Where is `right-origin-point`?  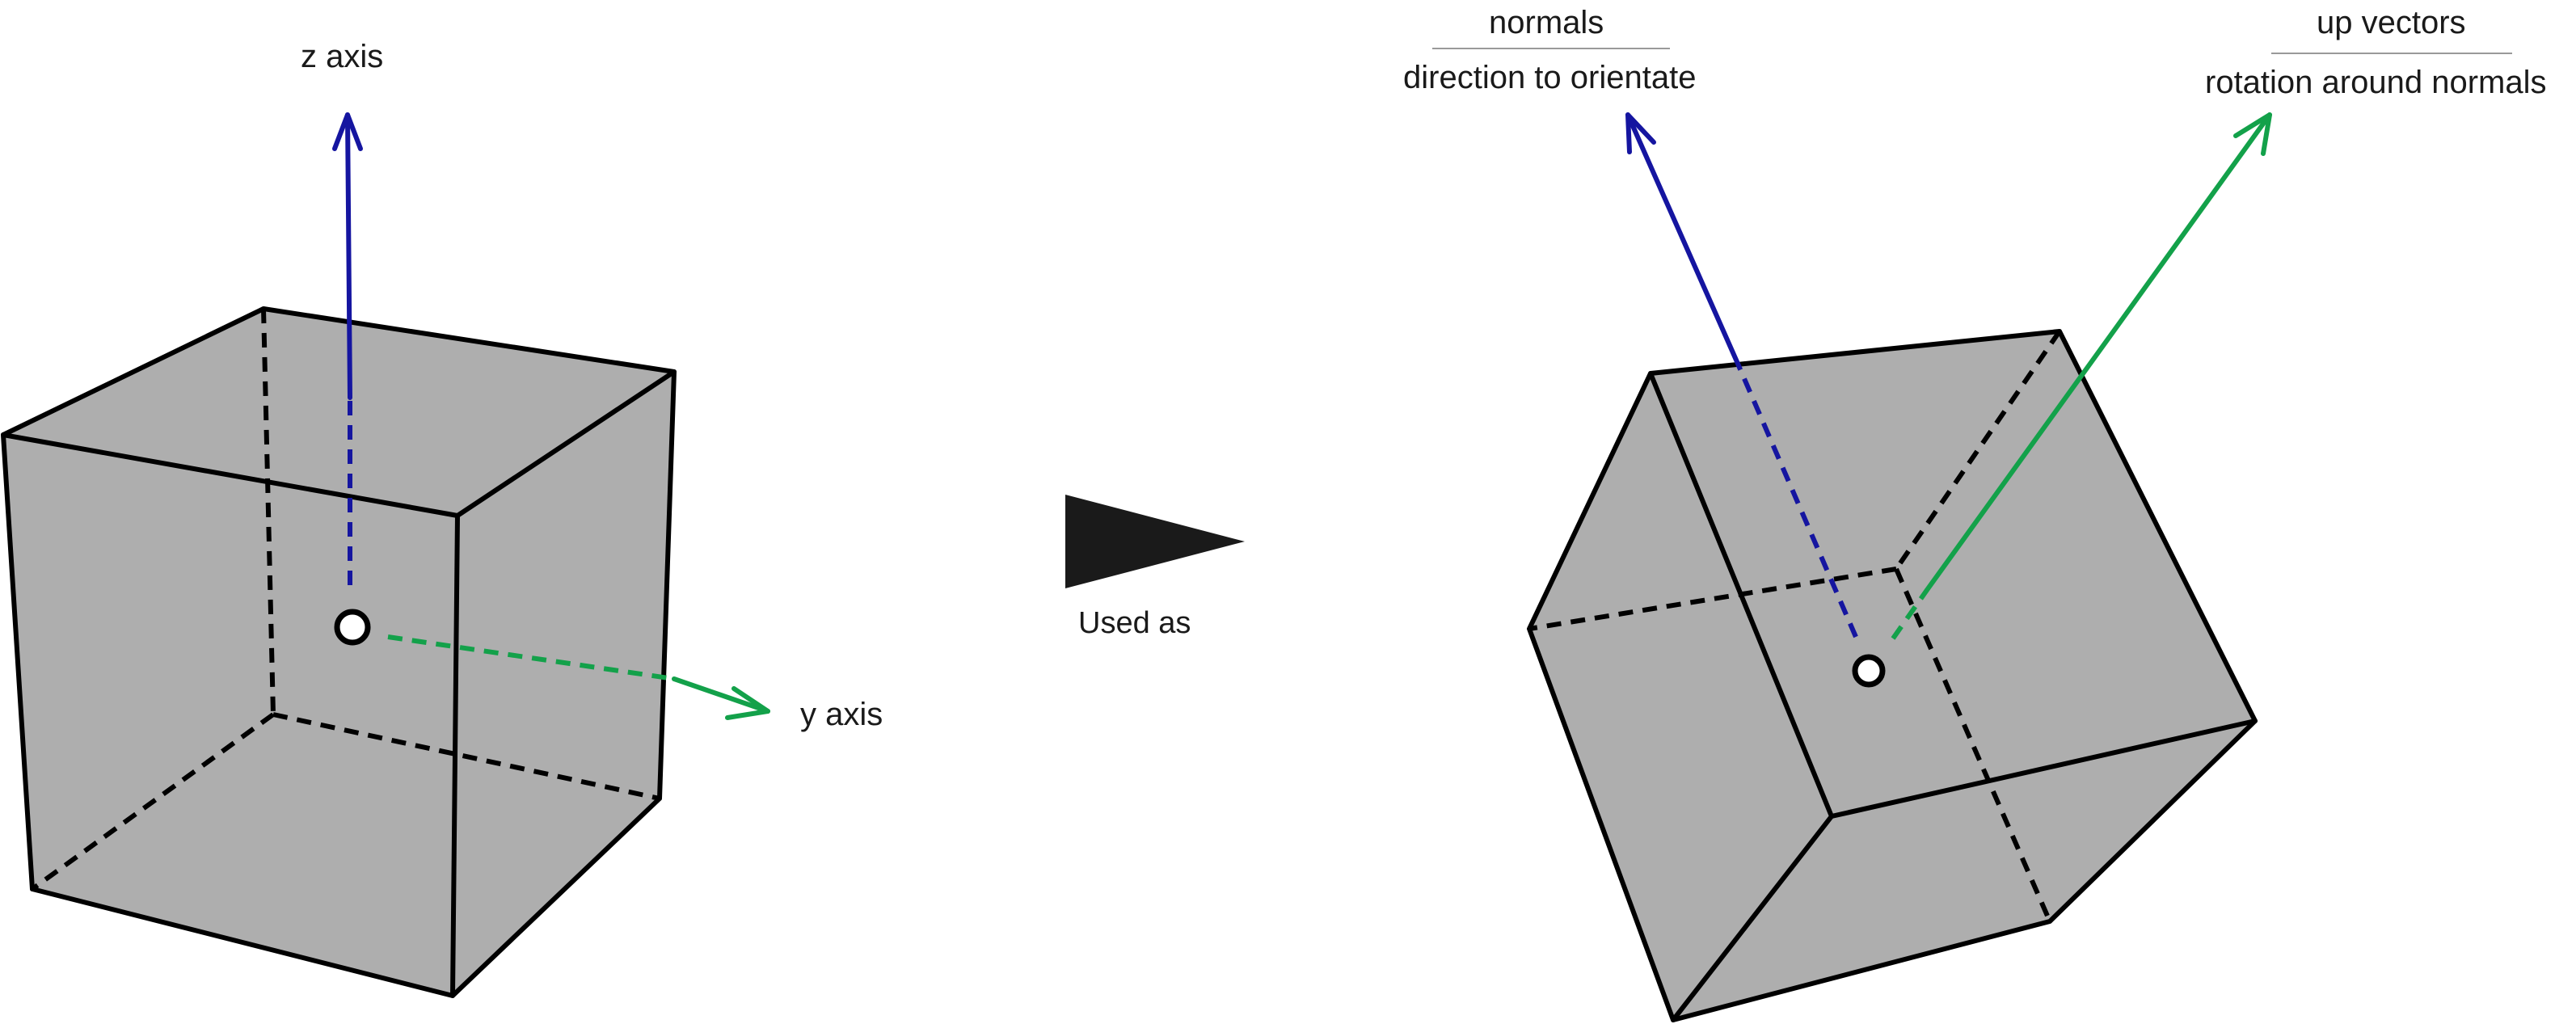 right-origin-point is located at coordinates (1869, 671).